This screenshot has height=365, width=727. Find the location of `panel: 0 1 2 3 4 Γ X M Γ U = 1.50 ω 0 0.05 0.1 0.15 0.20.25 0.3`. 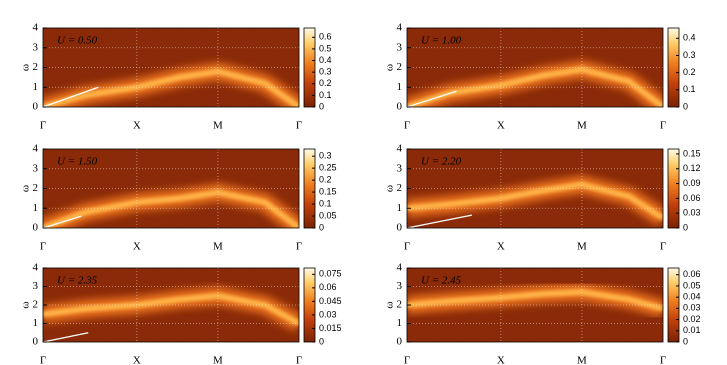

panel: 0 1 2 3 4 Γ X M Γ U = 1.50 ω 0 0.05 0.1 0.15 0.20.25 0.3 is located at coordinates (178, 198).